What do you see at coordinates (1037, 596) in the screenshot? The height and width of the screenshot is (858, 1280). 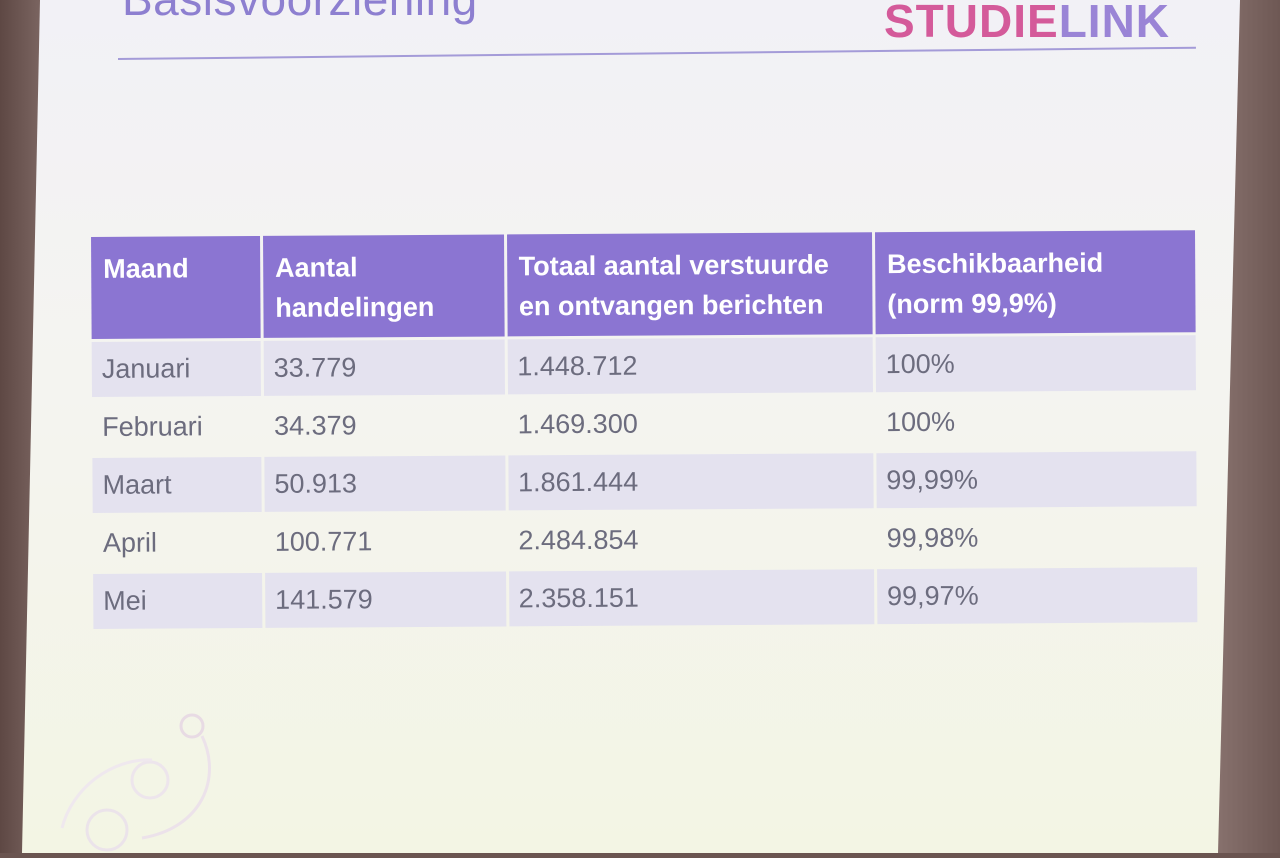 I see `cell-beschikbaarheid: 99,97%` at bounding box center [1037, 596].